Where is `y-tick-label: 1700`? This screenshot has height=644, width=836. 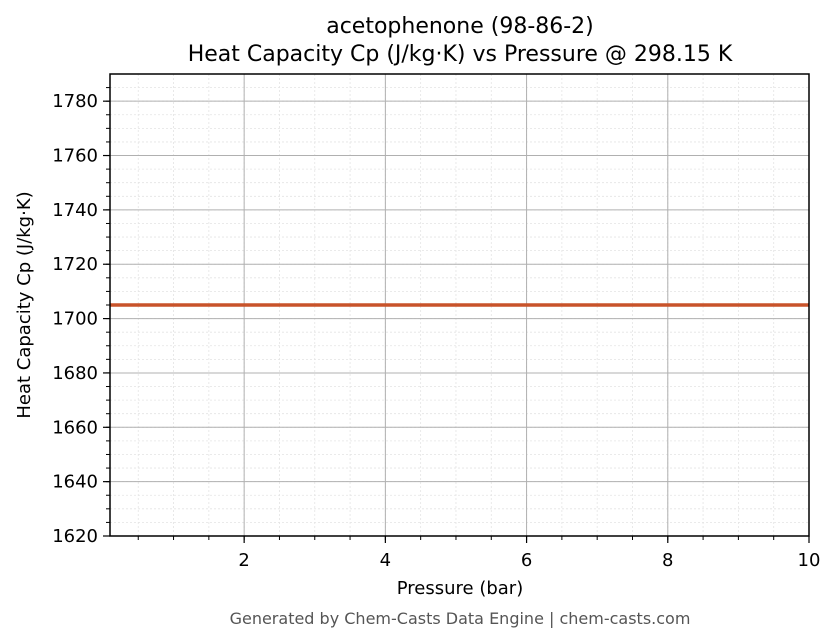 y-tick-label: 1700 is located at coordinates (75, 319).